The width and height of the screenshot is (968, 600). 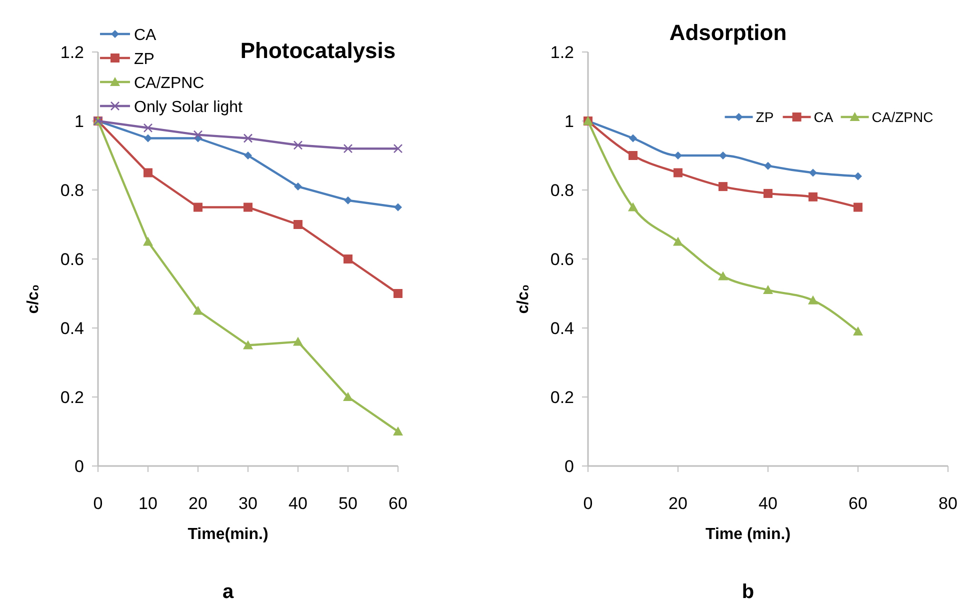 What do you see at coordinates (318, 50) in the screenshot?
I see `chart-title: Photocatalysis` at bounding box center [318, 50].